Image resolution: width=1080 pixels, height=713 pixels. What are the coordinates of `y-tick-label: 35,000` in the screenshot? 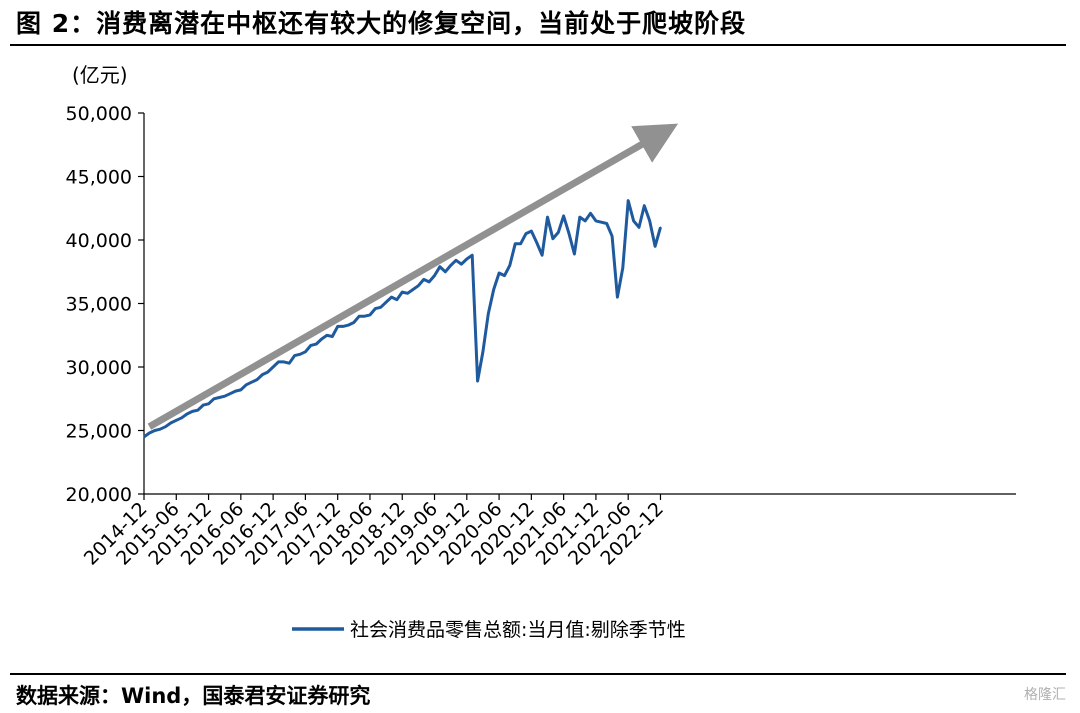 It's located at (99, 305).